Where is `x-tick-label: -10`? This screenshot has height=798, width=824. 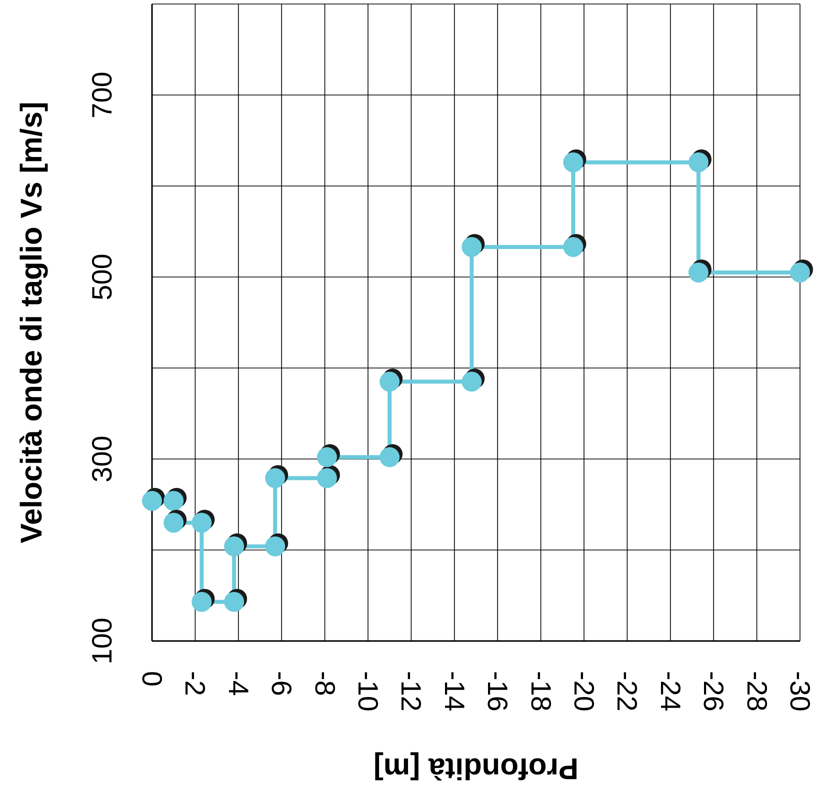 x-tick-label: -10 is located at coordinates (368, 691).